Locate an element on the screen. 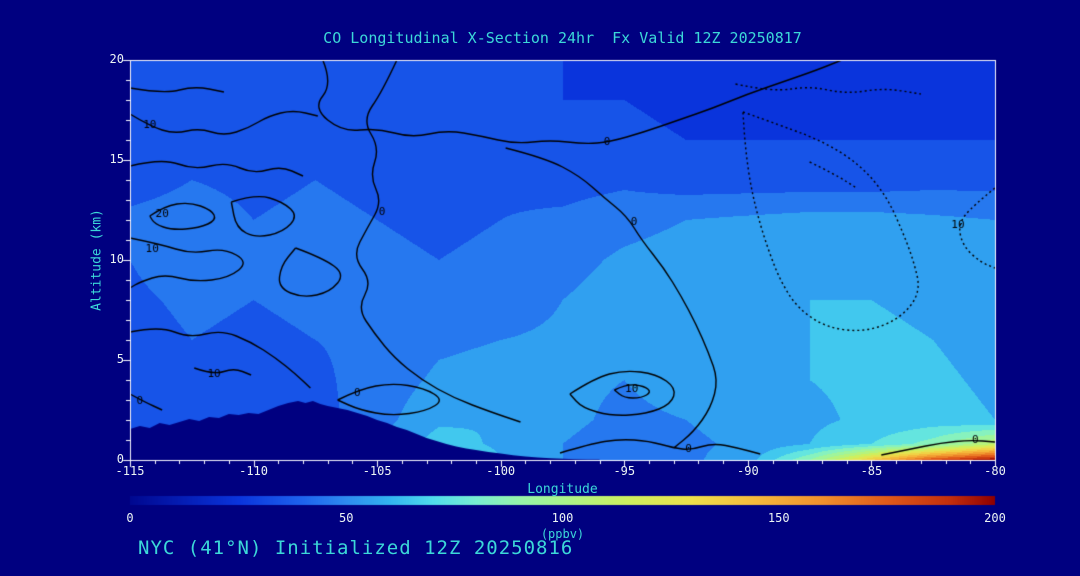  y-tick-label: 10 is located at coordinates (116, 259).